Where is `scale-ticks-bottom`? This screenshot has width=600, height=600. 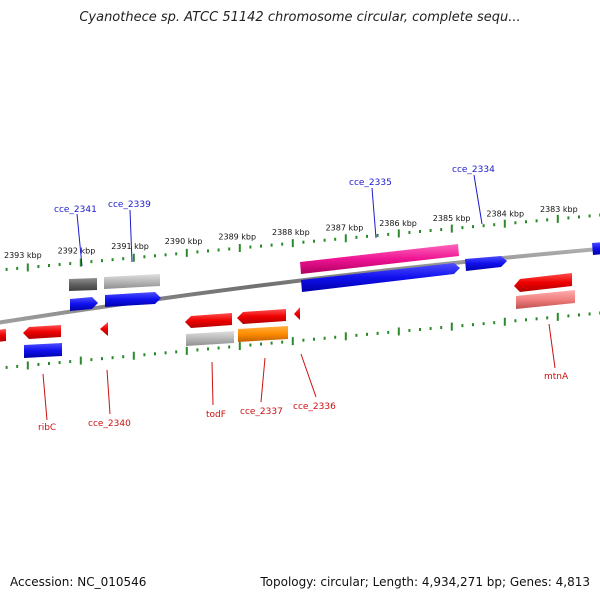
scale-ticks-bottom is located at coordinates (302, 340).